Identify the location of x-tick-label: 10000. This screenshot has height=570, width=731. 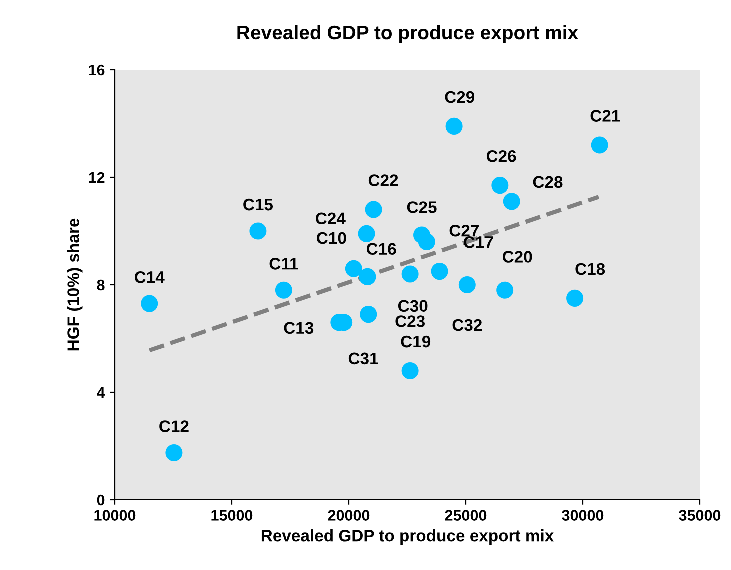
(115, 515).